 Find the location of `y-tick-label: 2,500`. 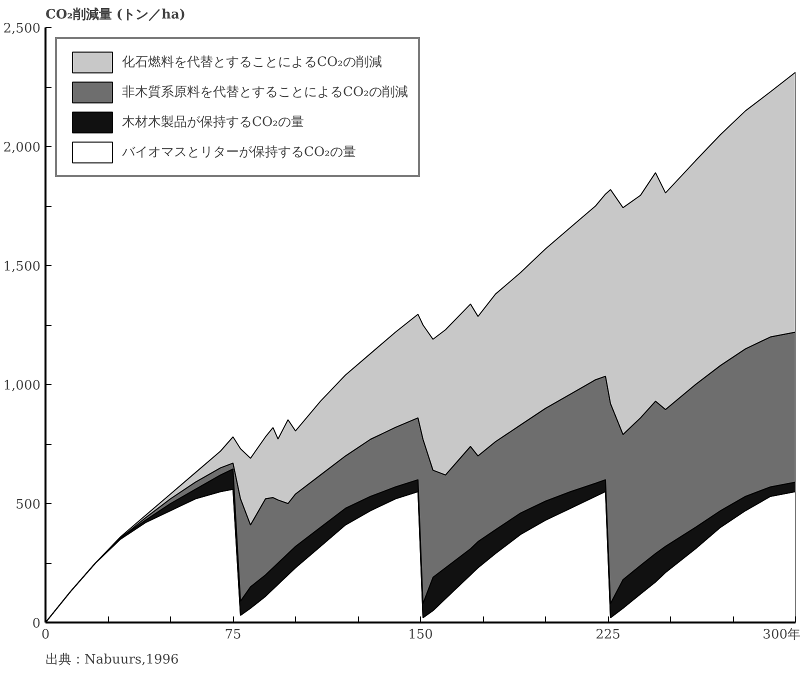

y-tick-label: 2,500 is located at coordinates (21, 29).